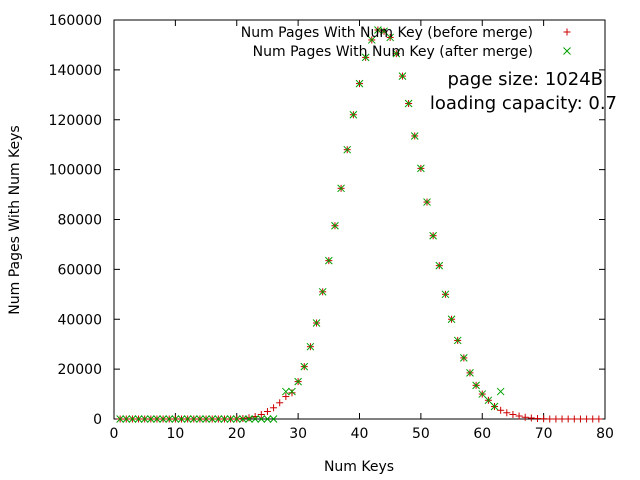  What do you see at coordinates (237, 434) in the screenshot?
I see `x-tick-label: 20` at bounding box center [237, 434].